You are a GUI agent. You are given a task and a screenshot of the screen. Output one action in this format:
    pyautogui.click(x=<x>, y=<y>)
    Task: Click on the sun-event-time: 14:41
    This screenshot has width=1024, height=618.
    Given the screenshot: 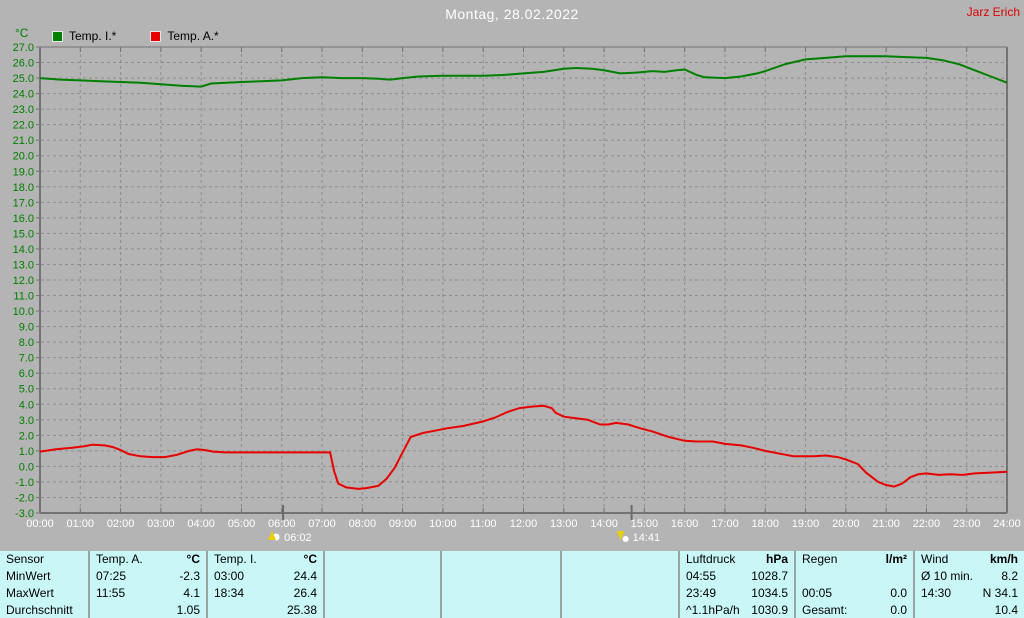 What is the action you would take?
    pyautogui.click(x=647, y=538)
    